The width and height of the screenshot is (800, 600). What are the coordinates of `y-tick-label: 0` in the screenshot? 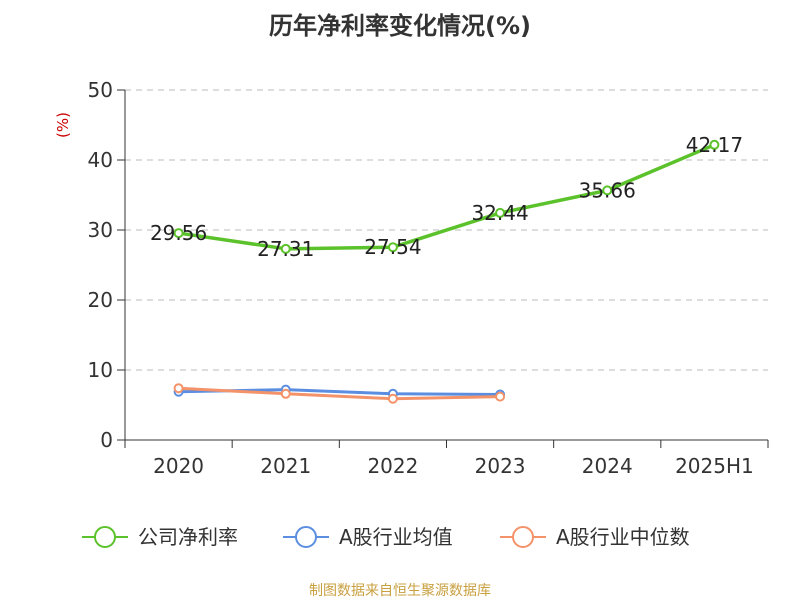 It's located at (106, 440).